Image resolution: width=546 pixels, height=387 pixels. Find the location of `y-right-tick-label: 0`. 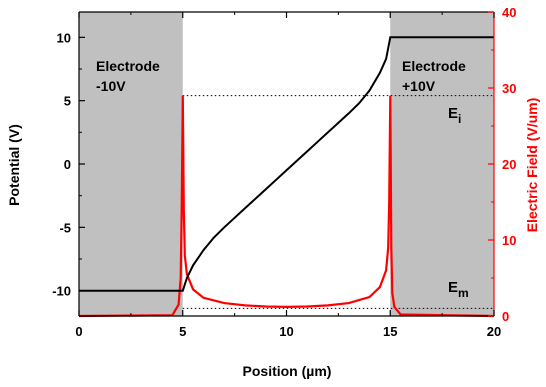

y-right-tick-label: 0 is located at coordinates (505, 316).